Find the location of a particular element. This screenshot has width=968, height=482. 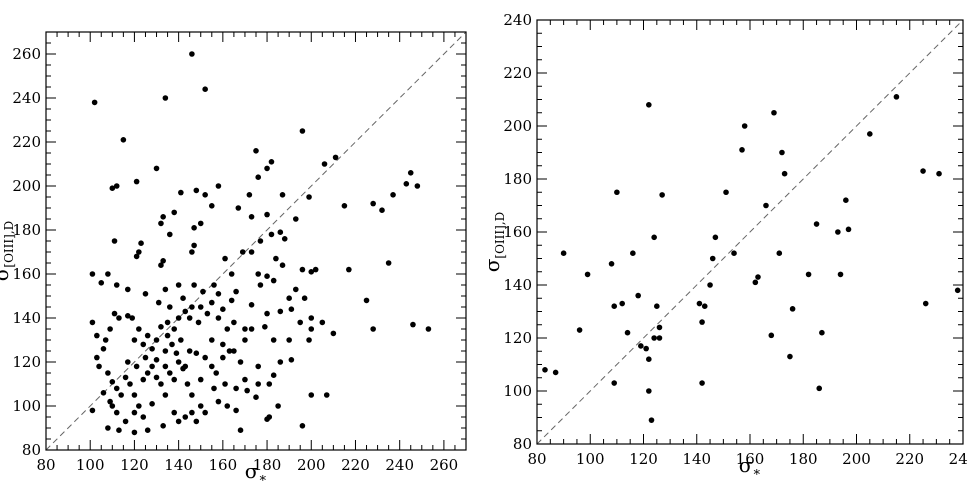

x-tick-label: 180 is located at coordinates (803, 459).